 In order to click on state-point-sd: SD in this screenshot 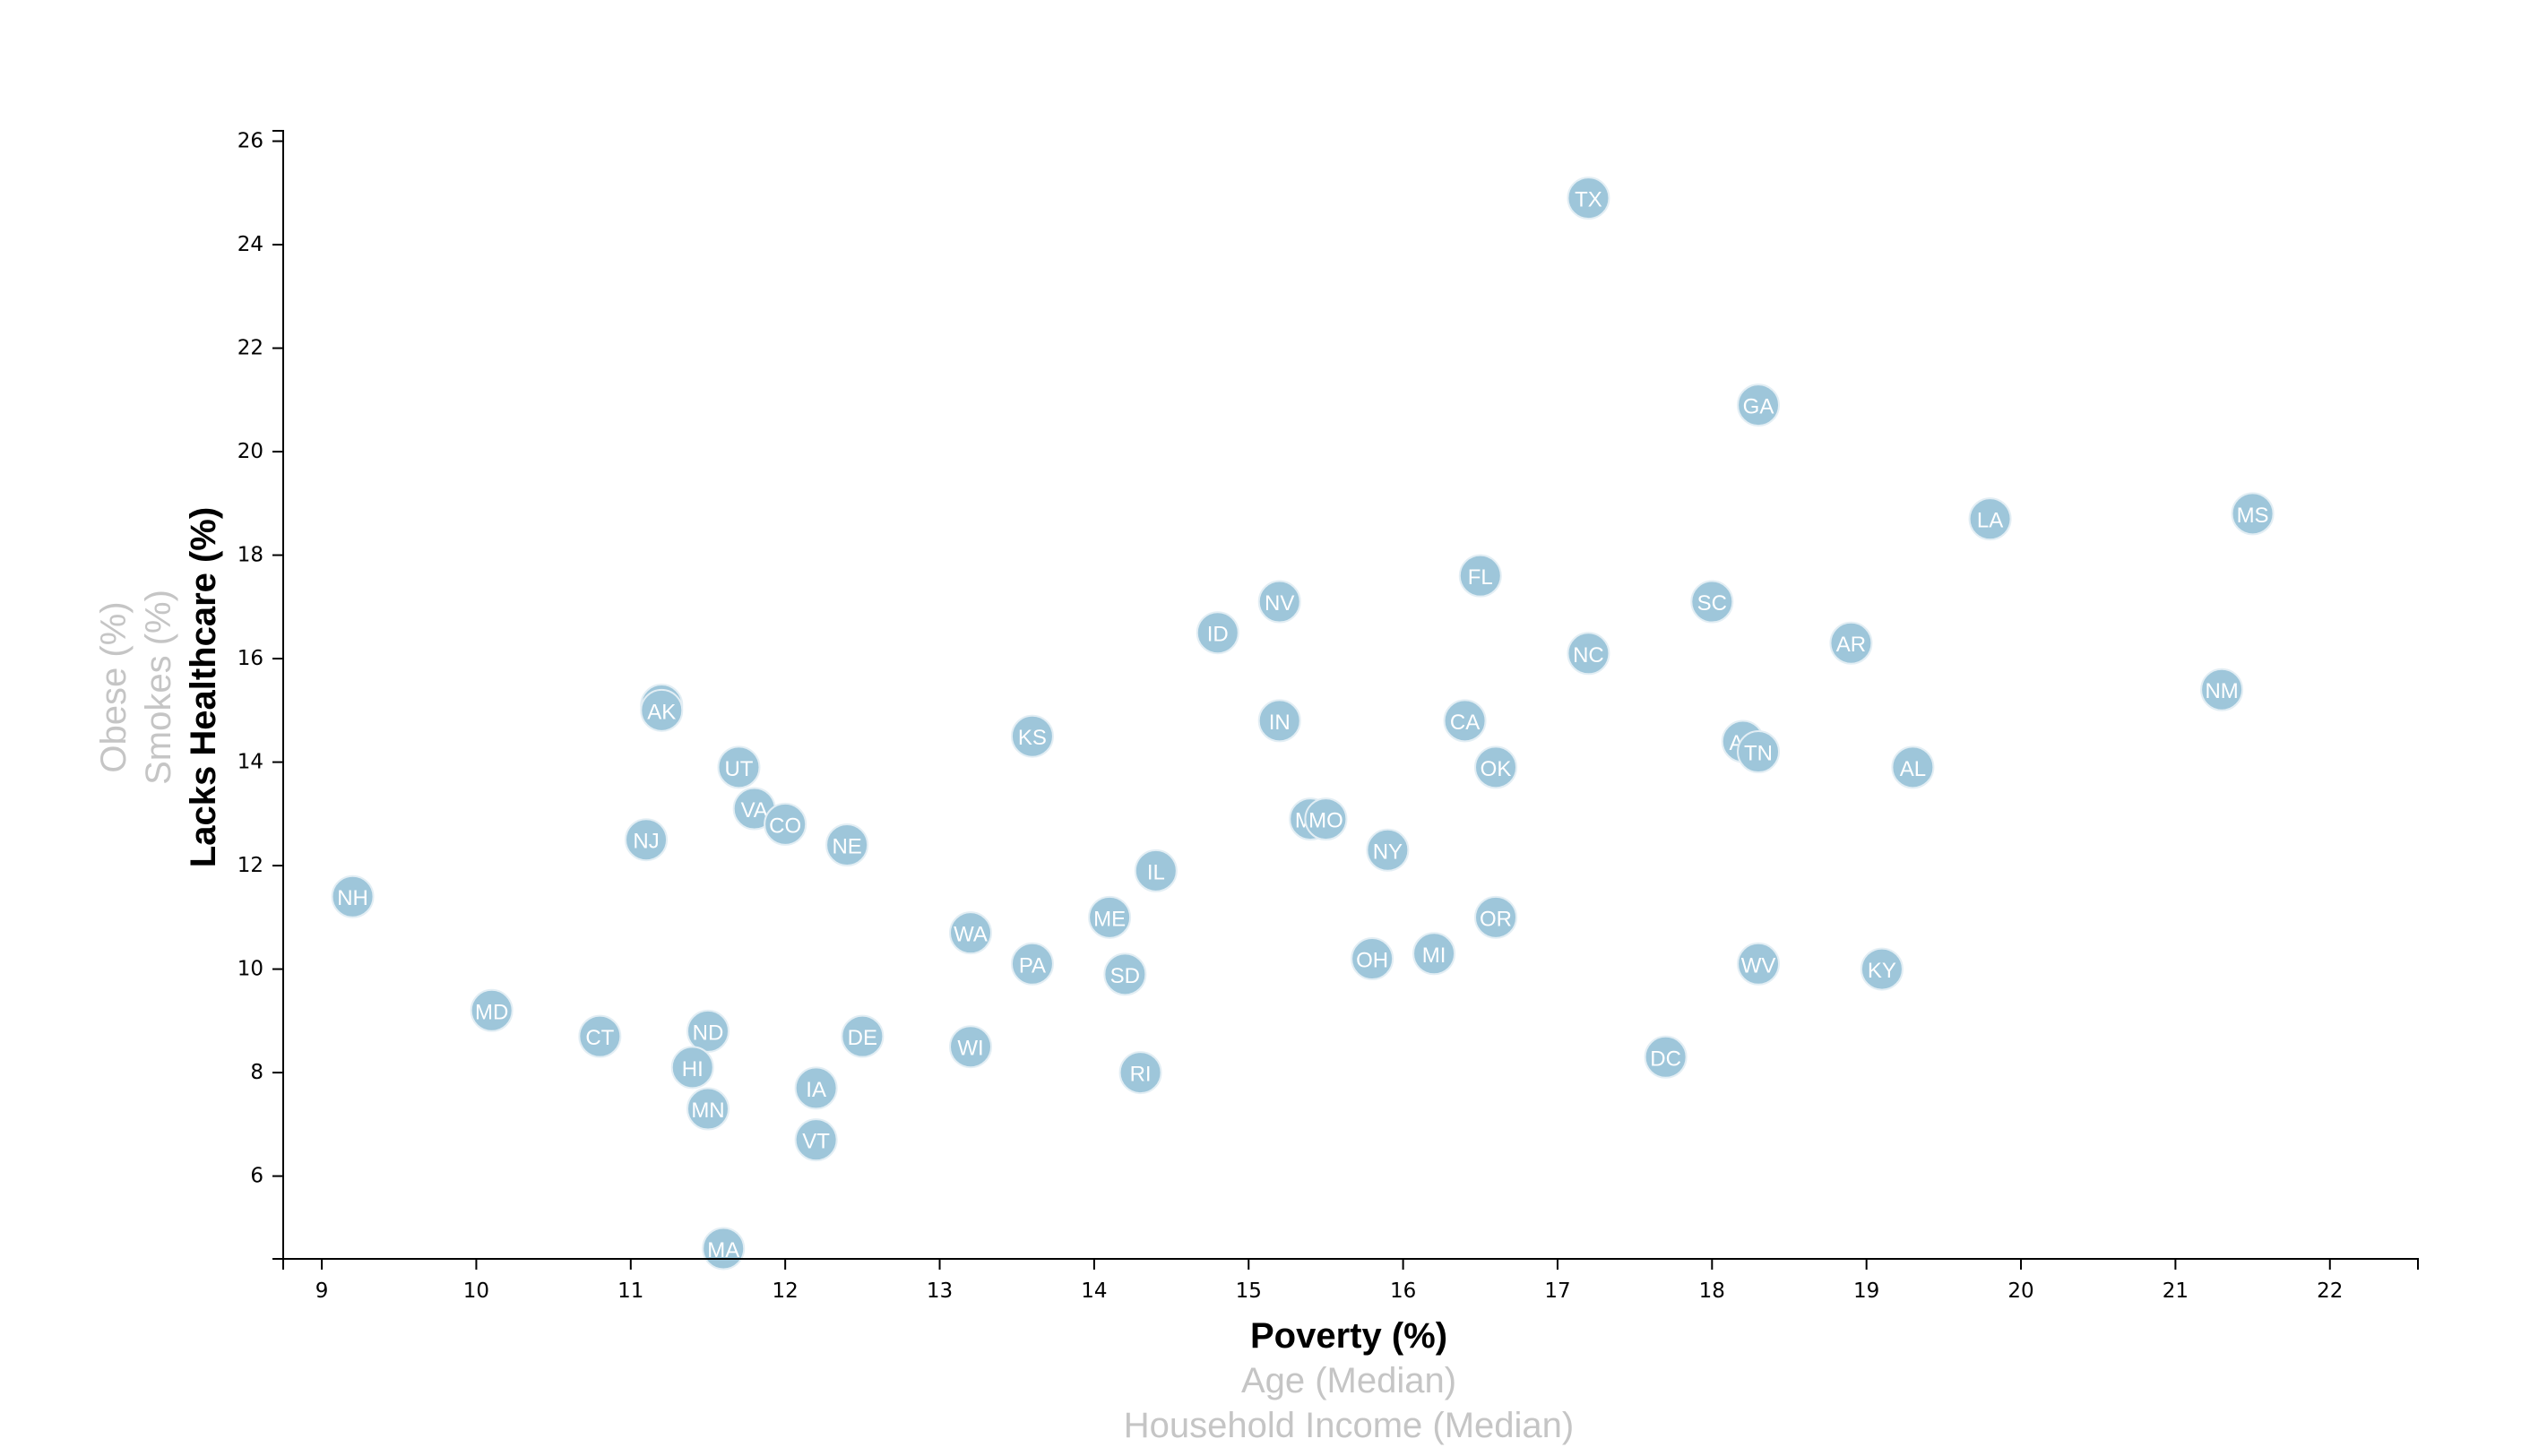, I will do `click(1125, 974)`.